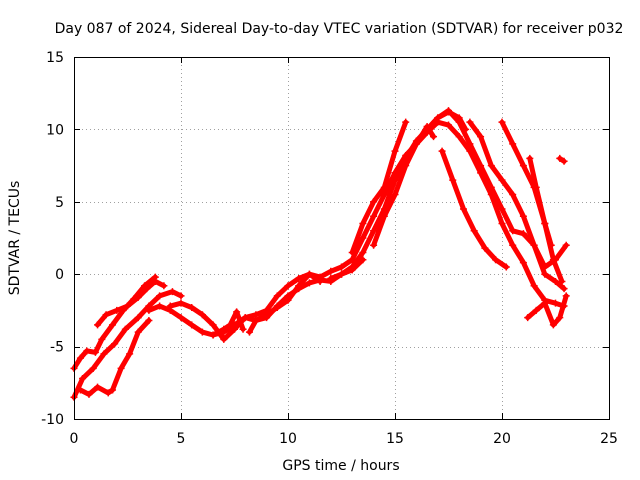 The width and height of the screenshot is (640, 480). Describe the element at coordinates (57, 348) in the screenshot. I see `y-tick-label: -5` at that location.